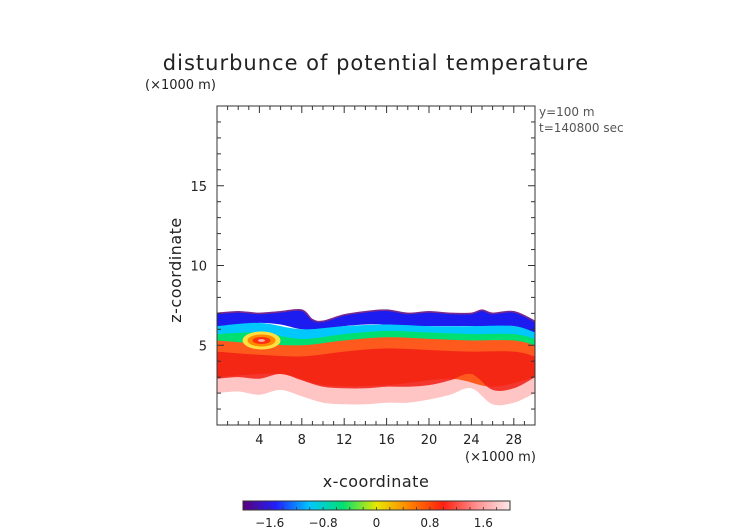 Image resolution: width=752 pixels, height=532 pixels. I want to click on annotation-y: y=100 m, so click(567, 112).